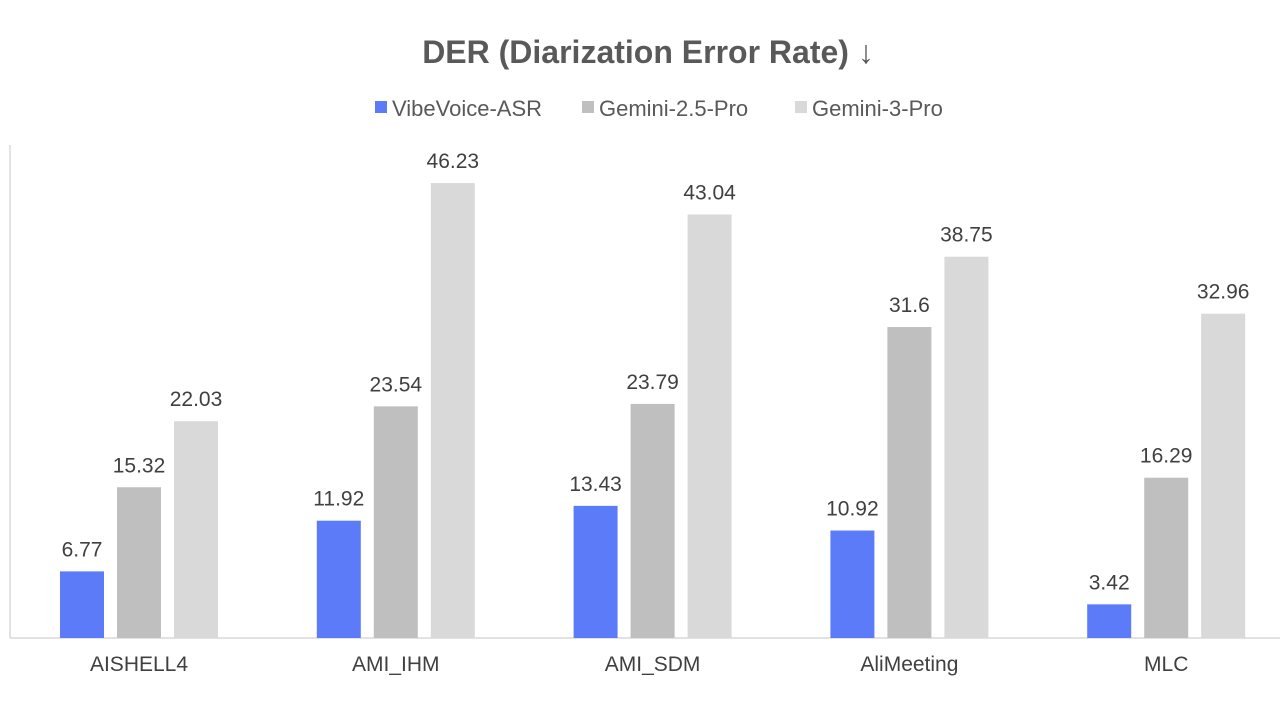  I want to click on data-label: 31.6, so click(909, 305).